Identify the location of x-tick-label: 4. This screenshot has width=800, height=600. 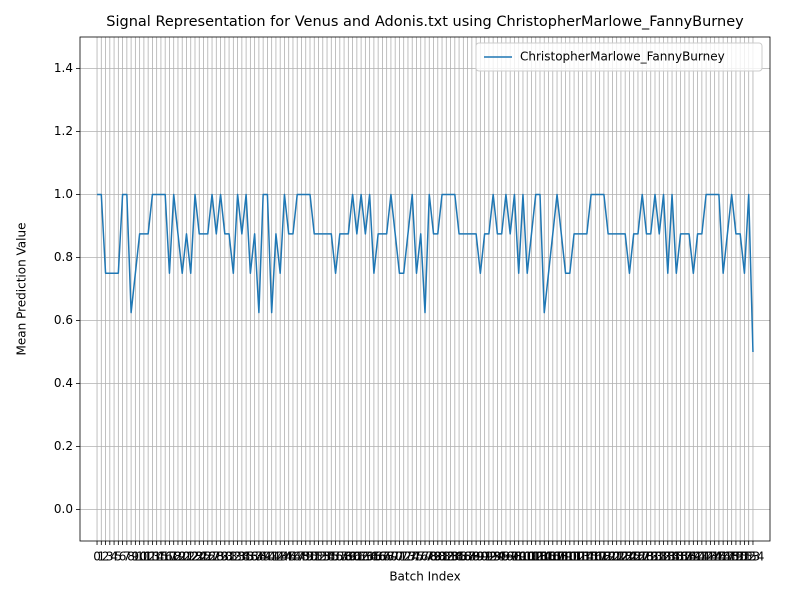
(114, 557).